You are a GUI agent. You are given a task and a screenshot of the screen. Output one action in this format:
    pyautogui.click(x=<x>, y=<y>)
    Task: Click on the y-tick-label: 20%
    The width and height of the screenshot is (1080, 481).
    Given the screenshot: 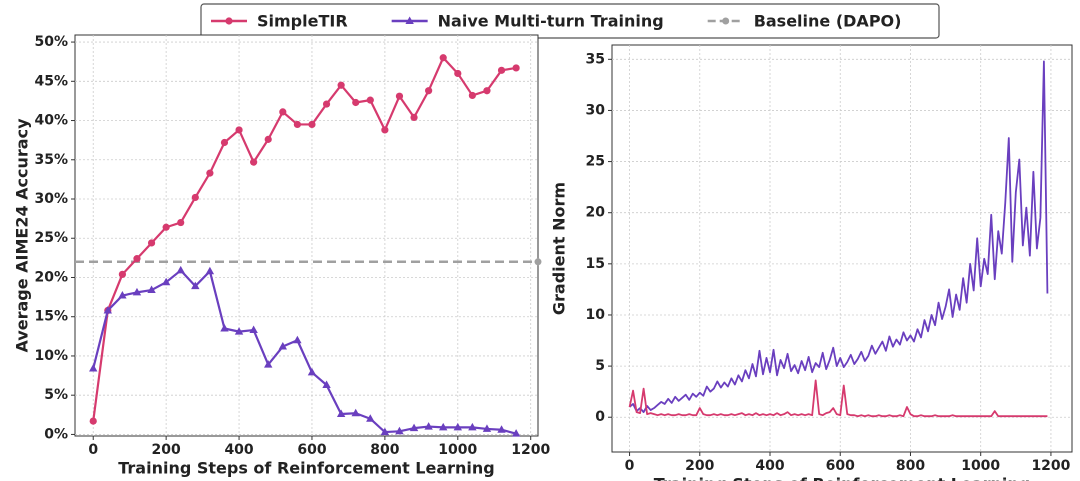 What is the action you would take?
    pyautogui.click(x=51, y=277)
    